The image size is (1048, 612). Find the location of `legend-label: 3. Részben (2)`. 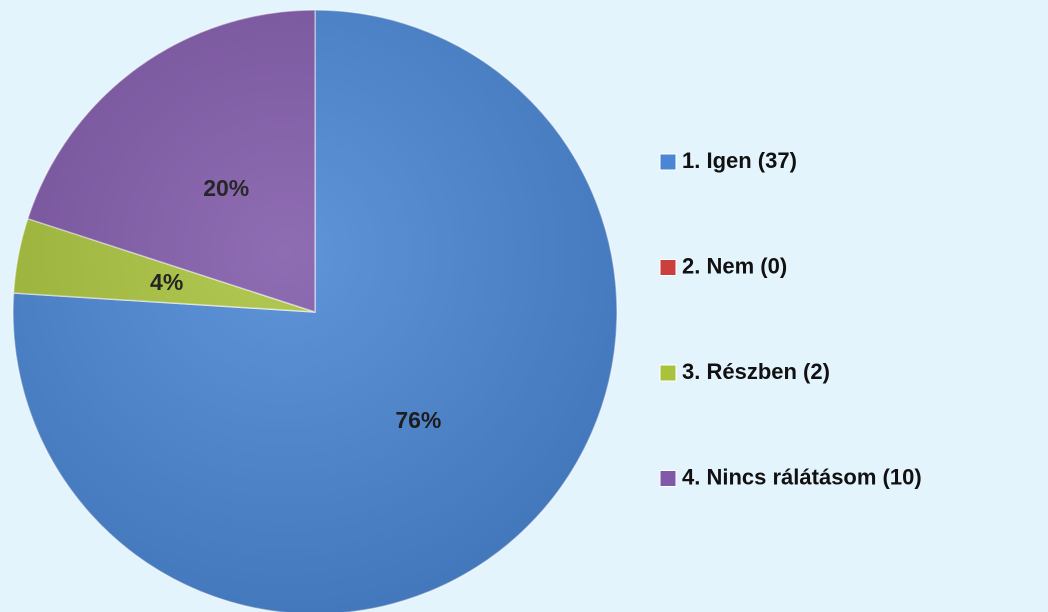

legend-label: 3. Részben (2) is located at coordinates (756, 371).